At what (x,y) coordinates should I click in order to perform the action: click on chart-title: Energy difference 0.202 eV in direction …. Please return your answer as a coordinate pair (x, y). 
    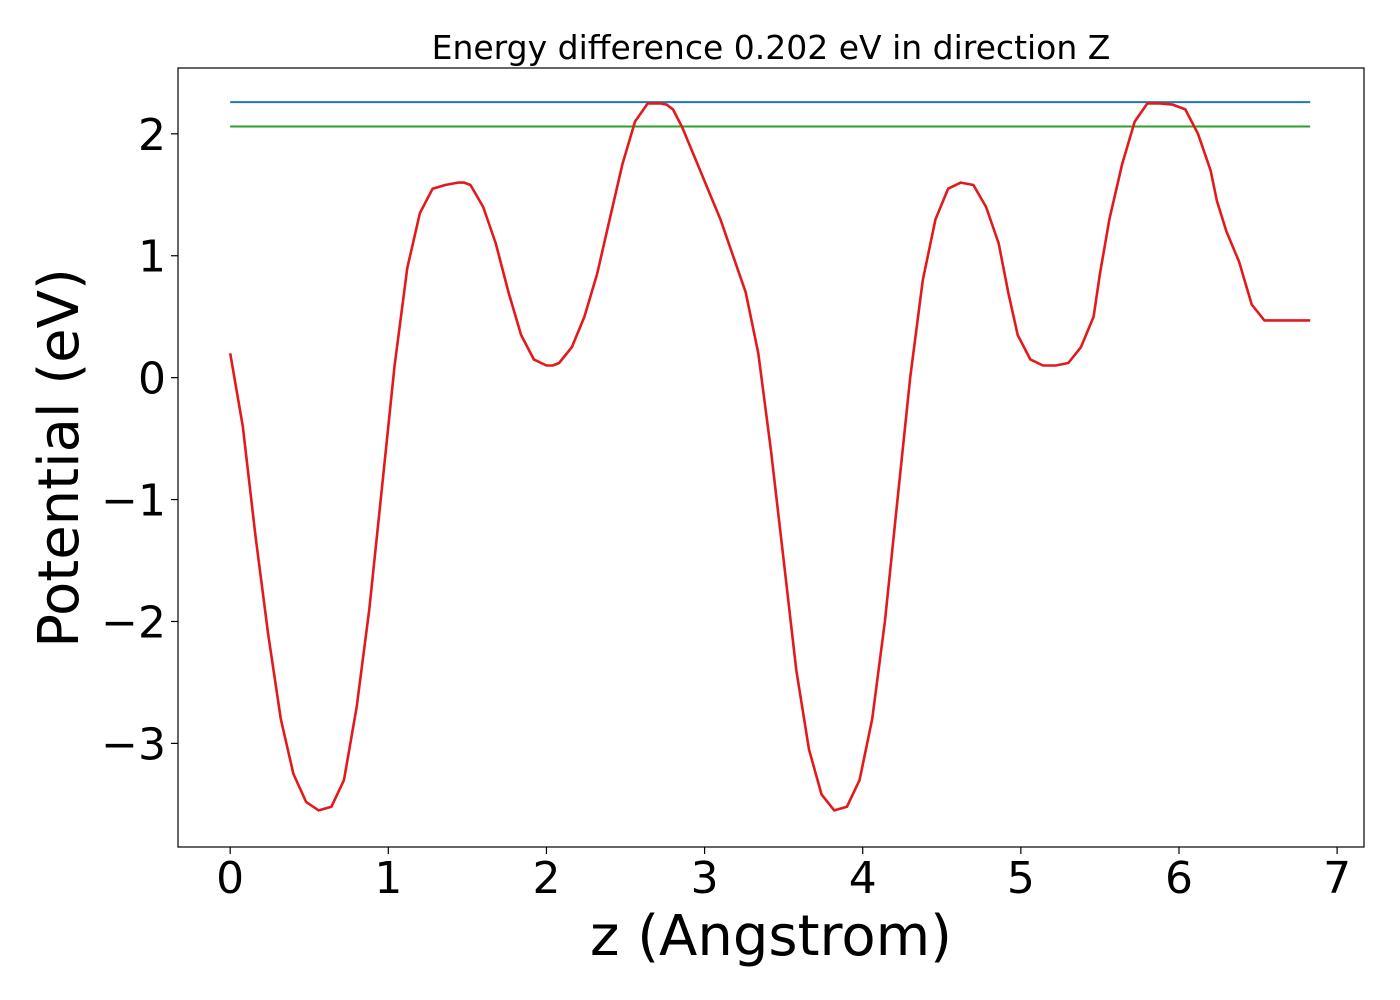
    Looking at the image, I should click on (771, 47).